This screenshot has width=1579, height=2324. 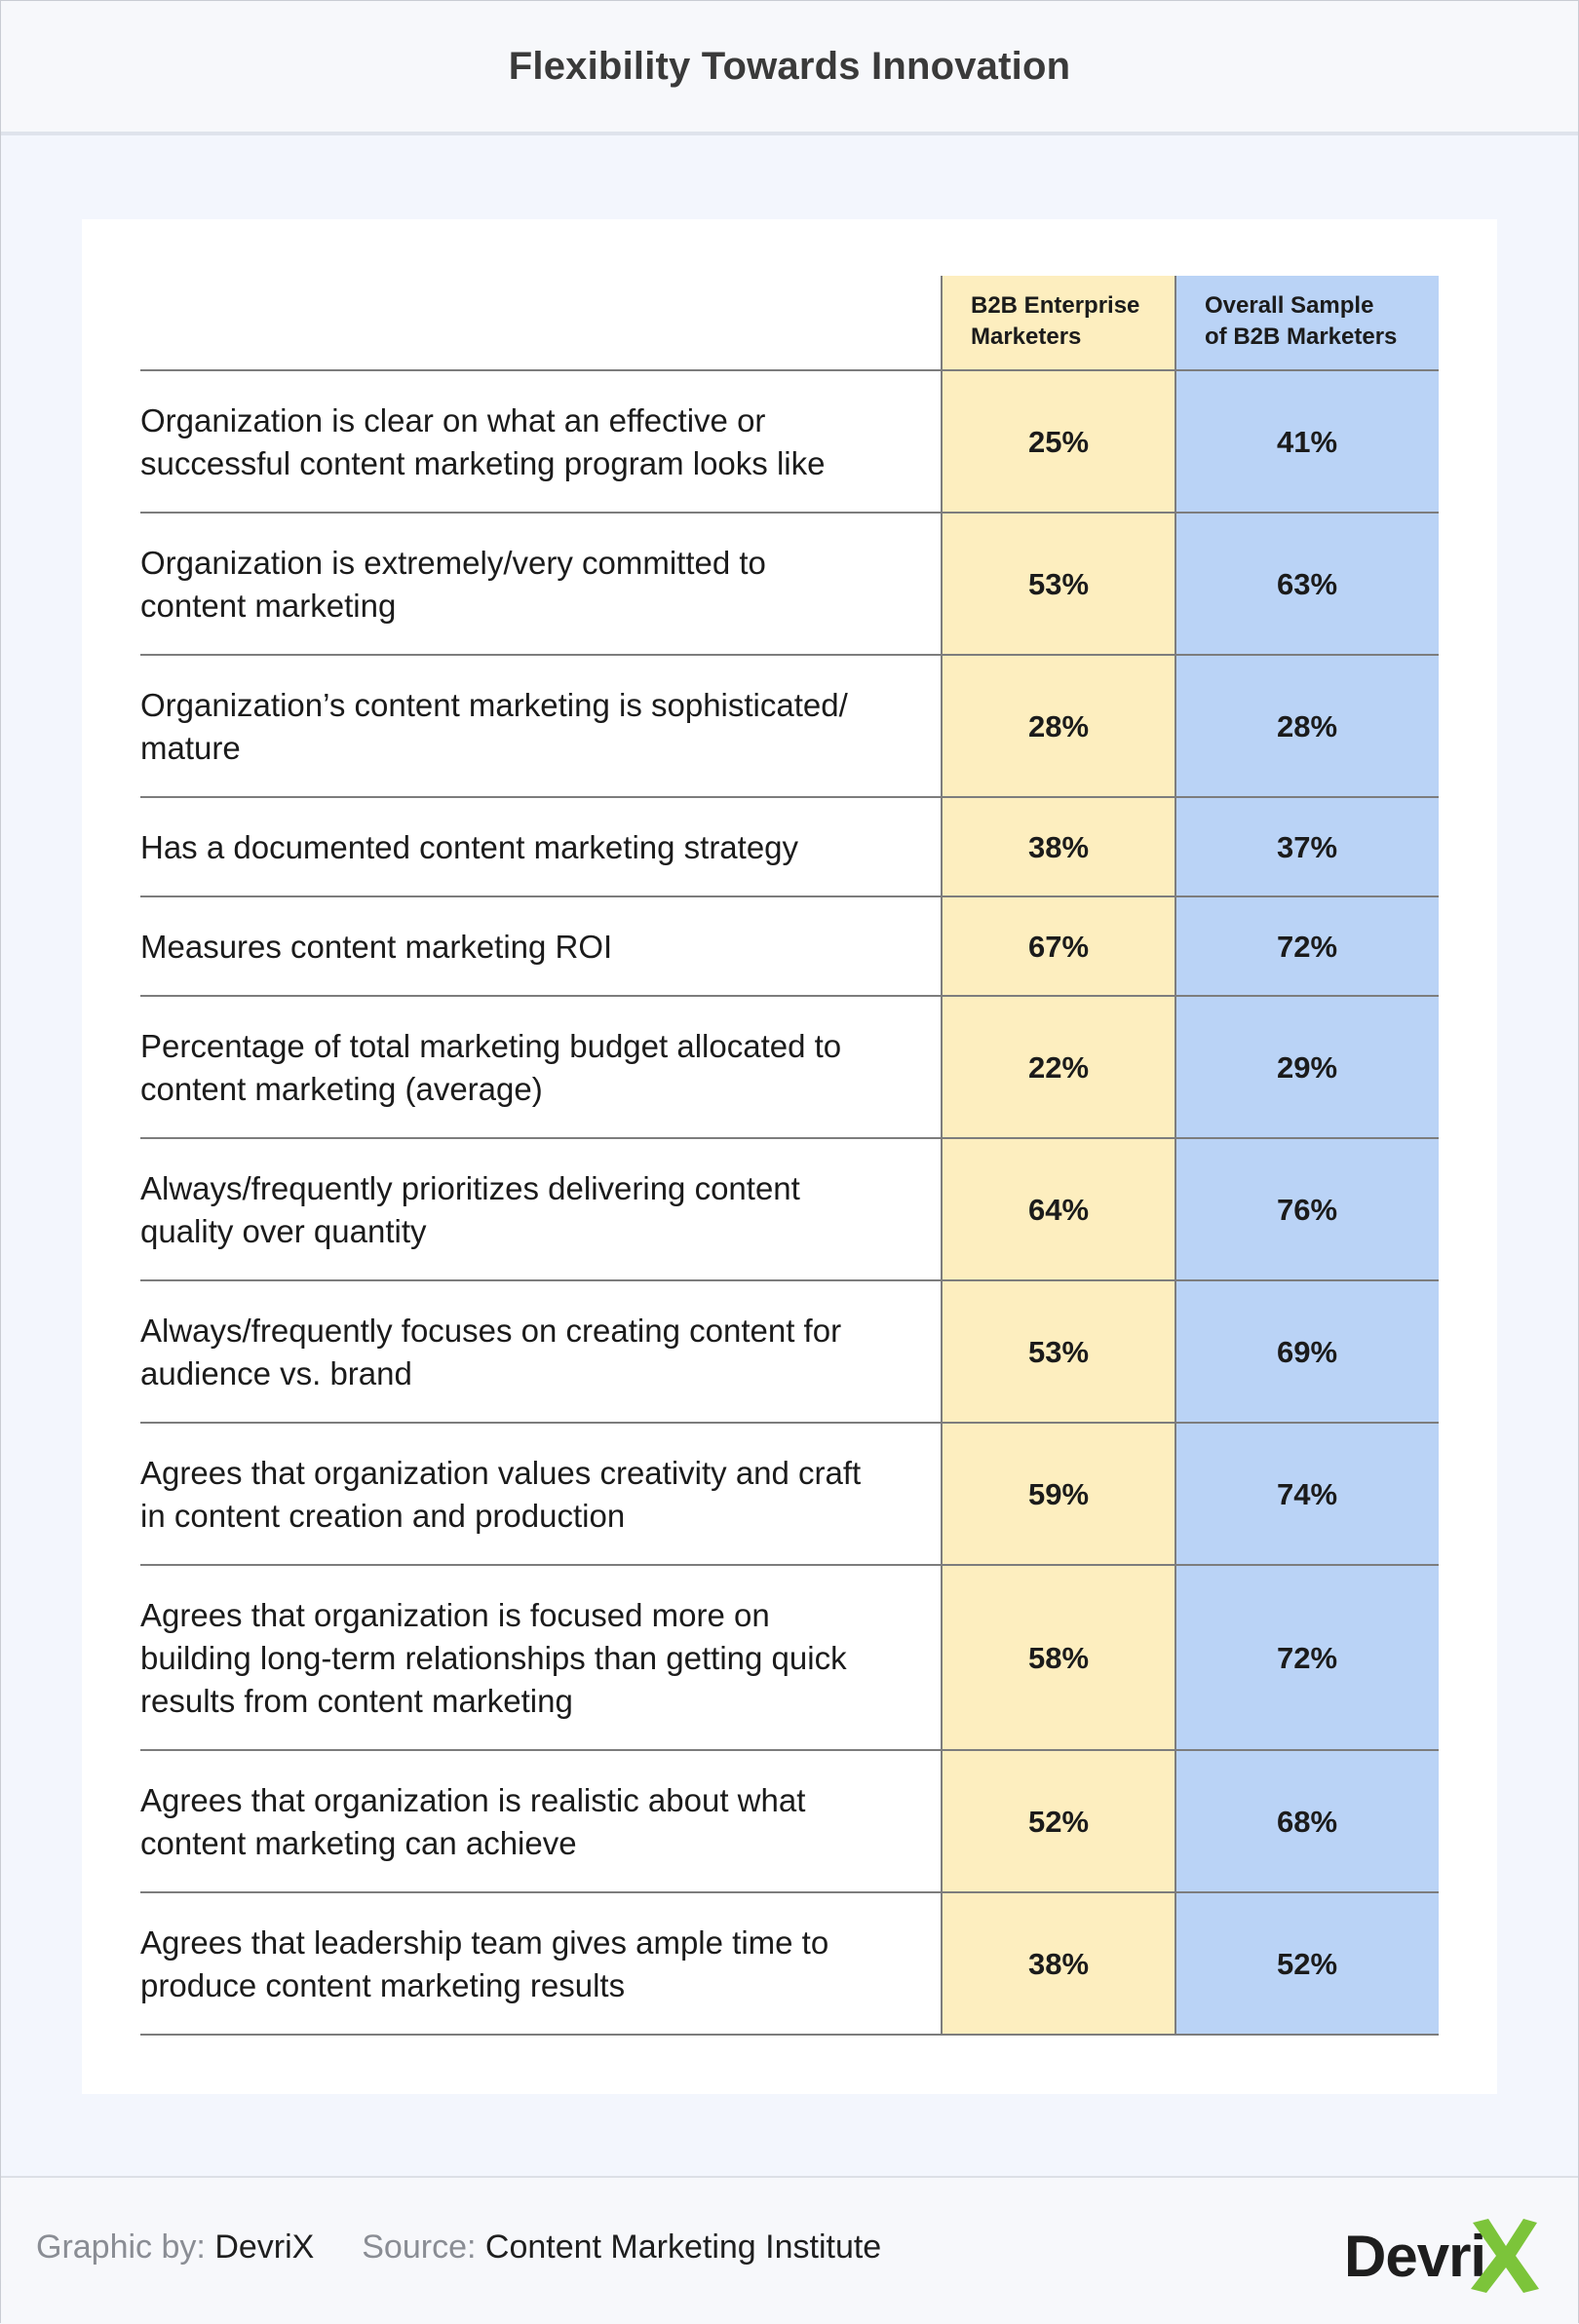 I want to click on cell-value-r6-c1: 22%, so click(x=1058, y=1067).